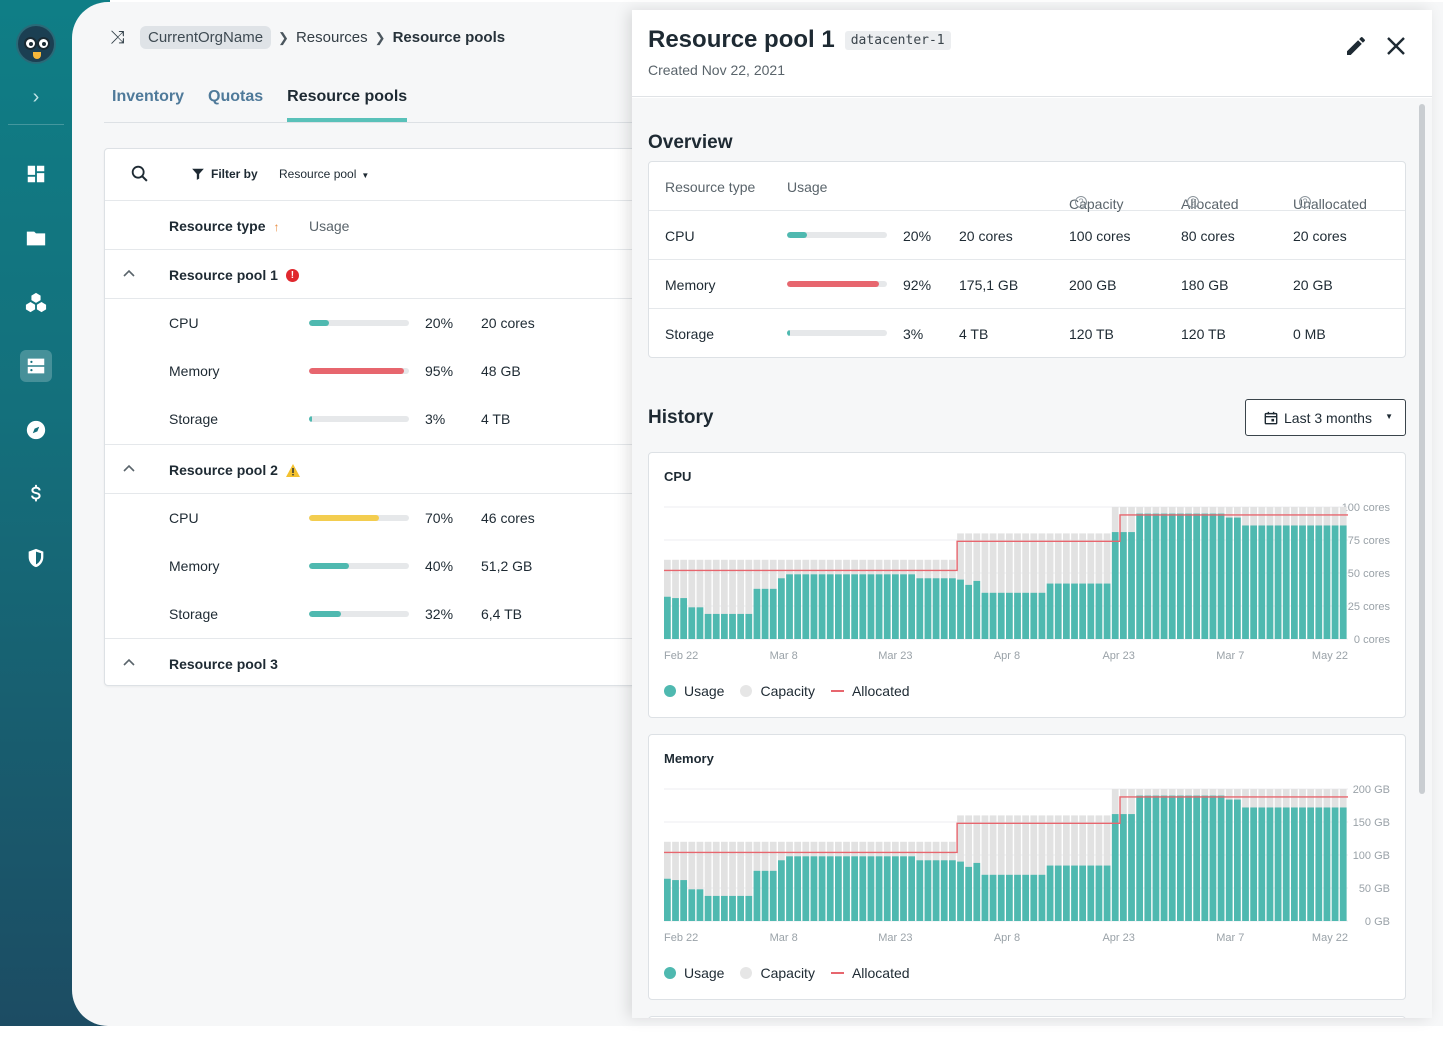  I want to click on help-icon: ?, so click(1193, 202).